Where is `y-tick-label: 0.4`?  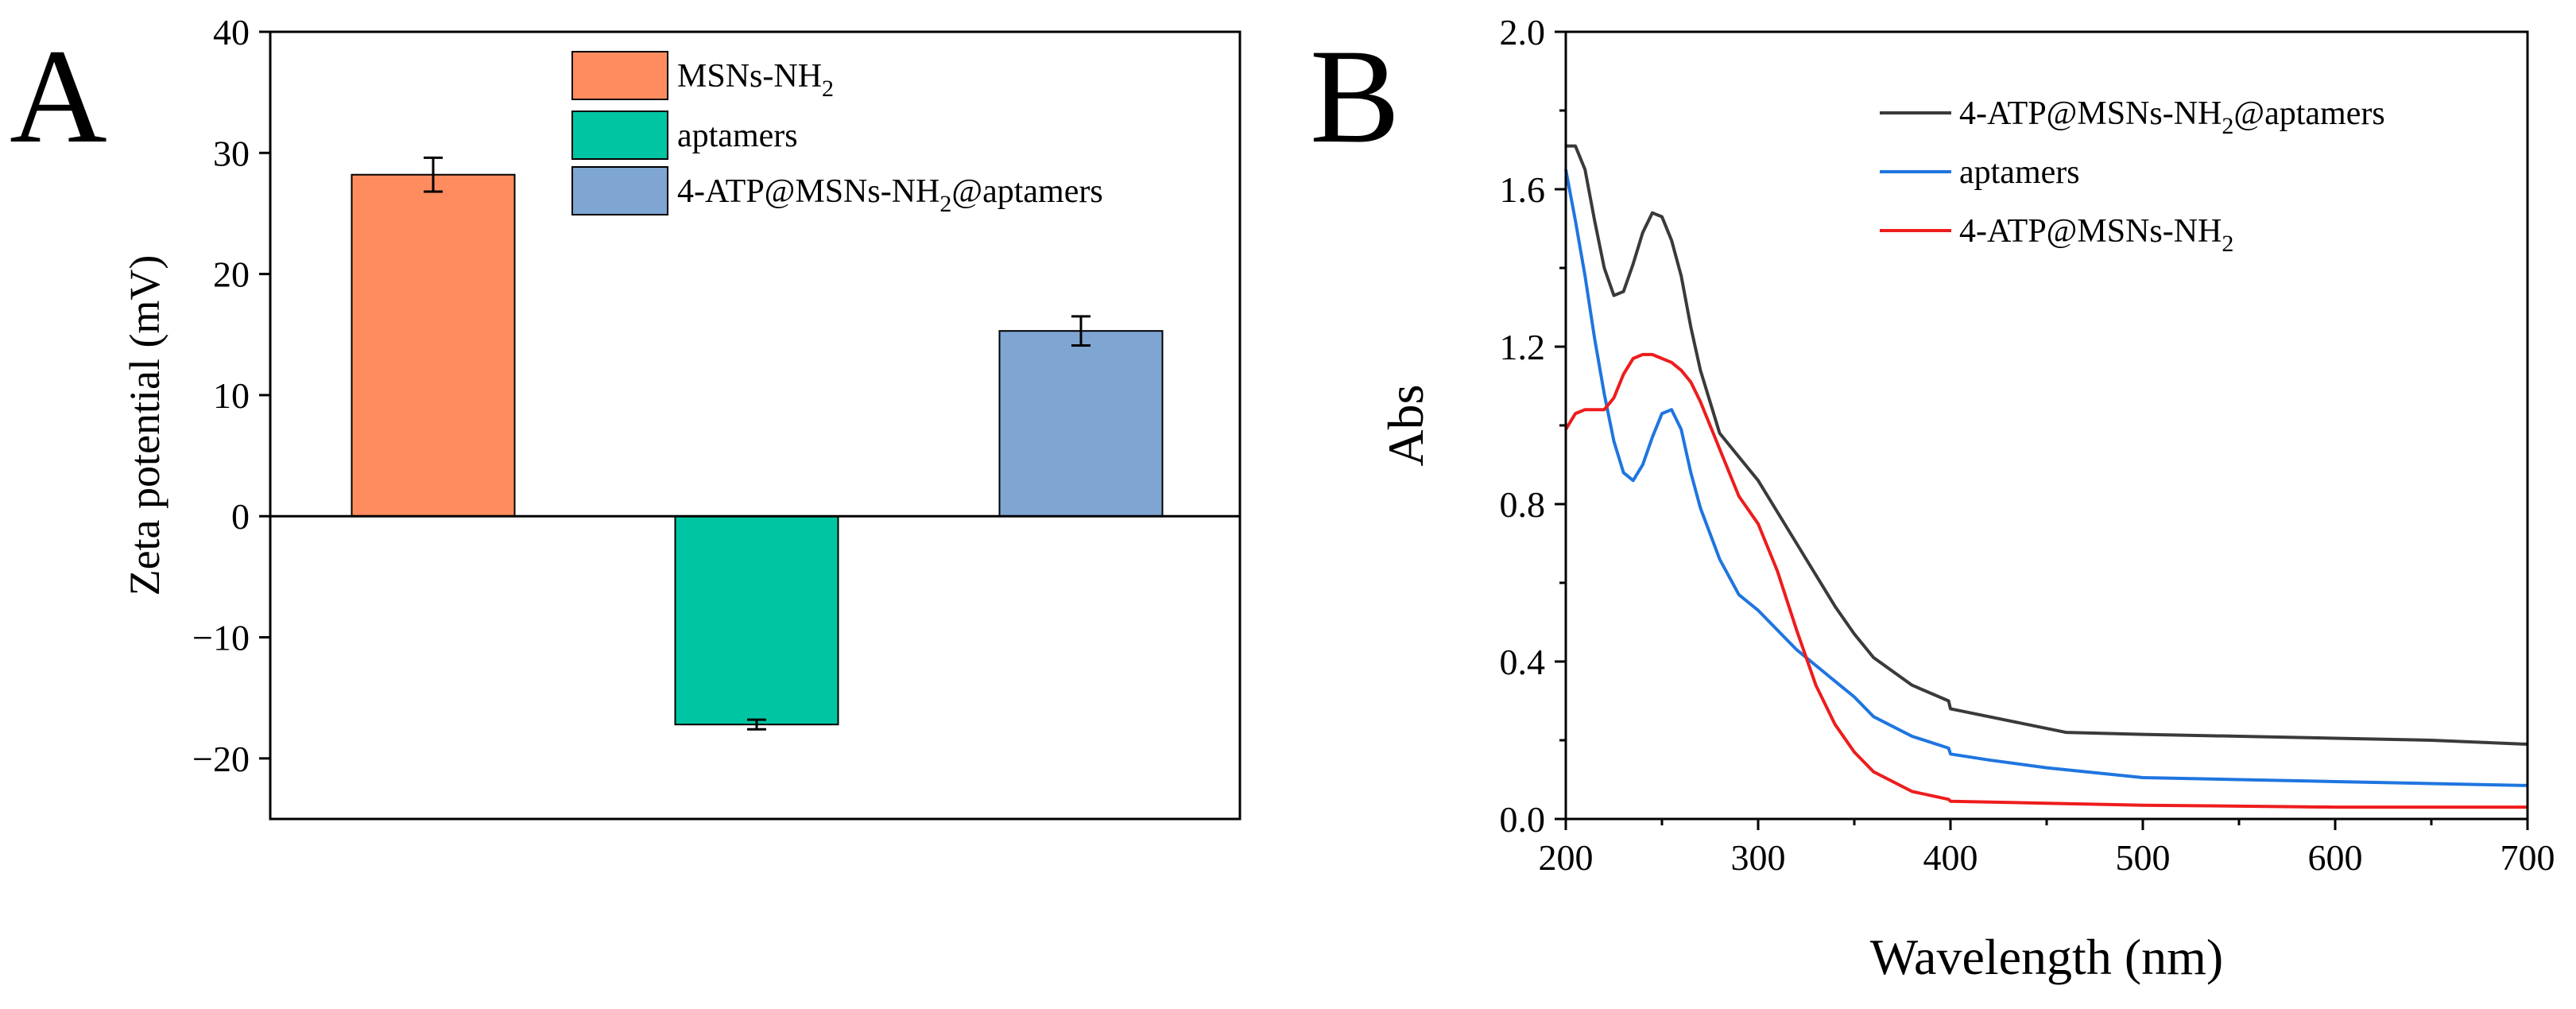
y-tick-label: 0.4 is located at coordinates (1523, 662).